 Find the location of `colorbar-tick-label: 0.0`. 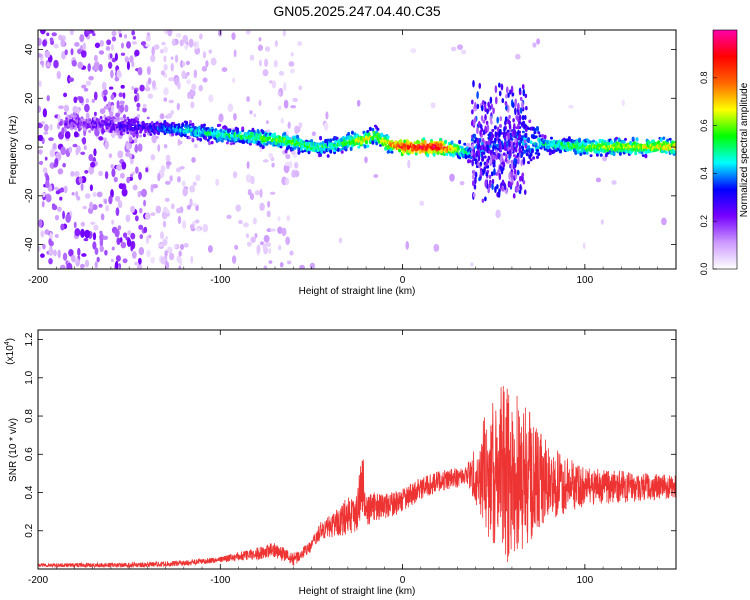

colorbar-tick-label: 0.0 is located at coordinates (704, 269).